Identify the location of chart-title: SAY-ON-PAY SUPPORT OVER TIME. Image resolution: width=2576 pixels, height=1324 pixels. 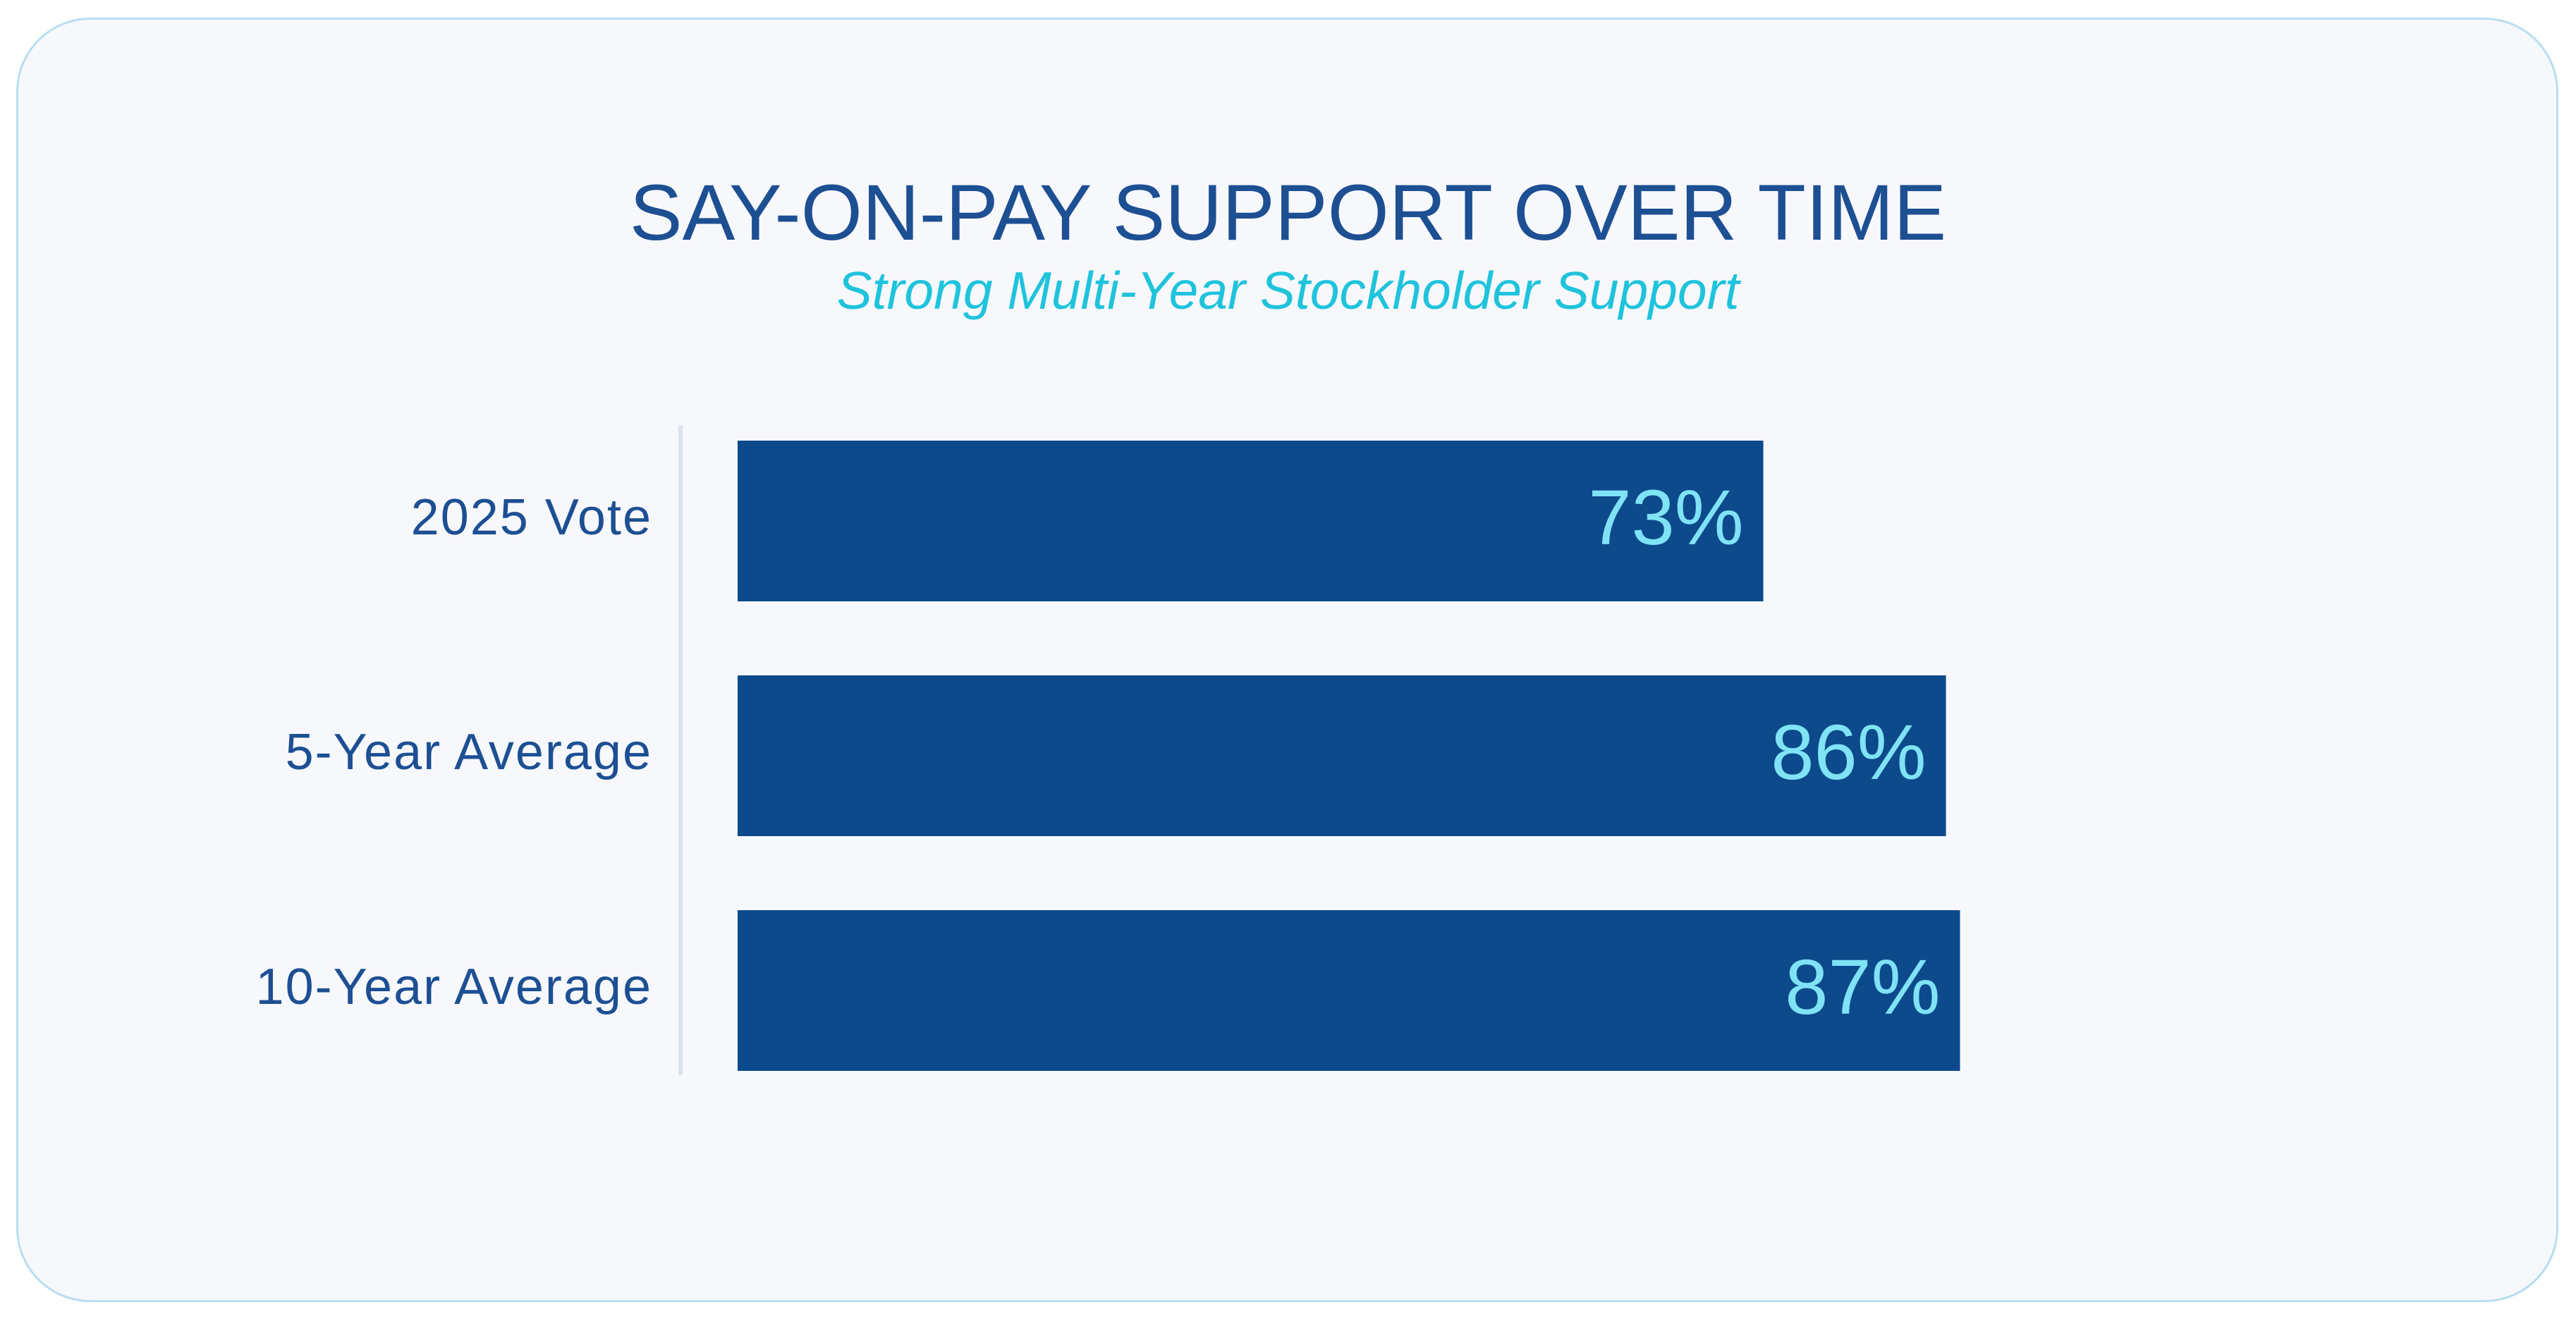
(1288, 212).